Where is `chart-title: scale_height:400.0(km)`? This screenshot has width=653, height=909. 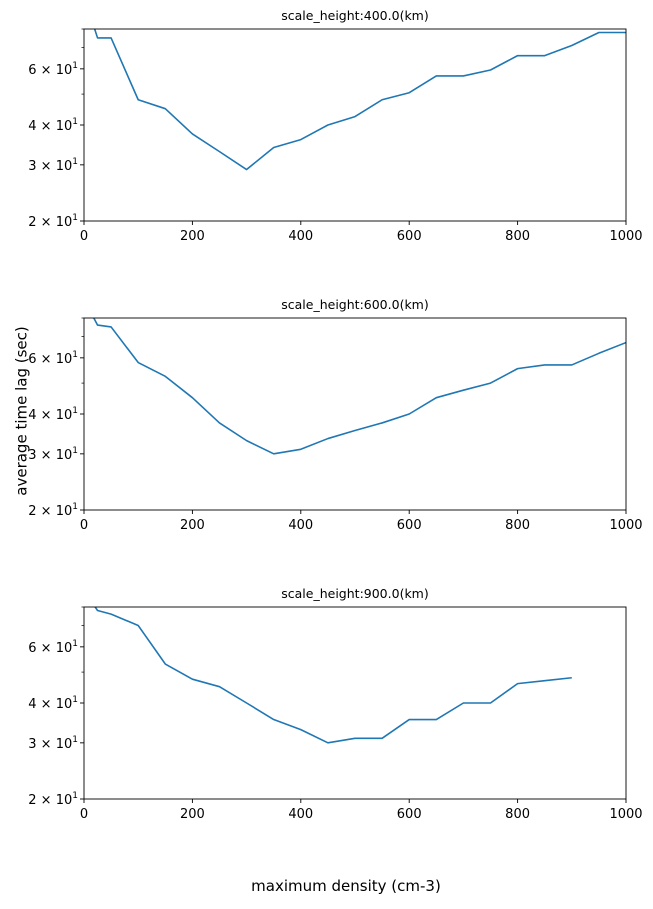 chart-title: scale_height:400.0(km) is located at coordinates (354, 15).